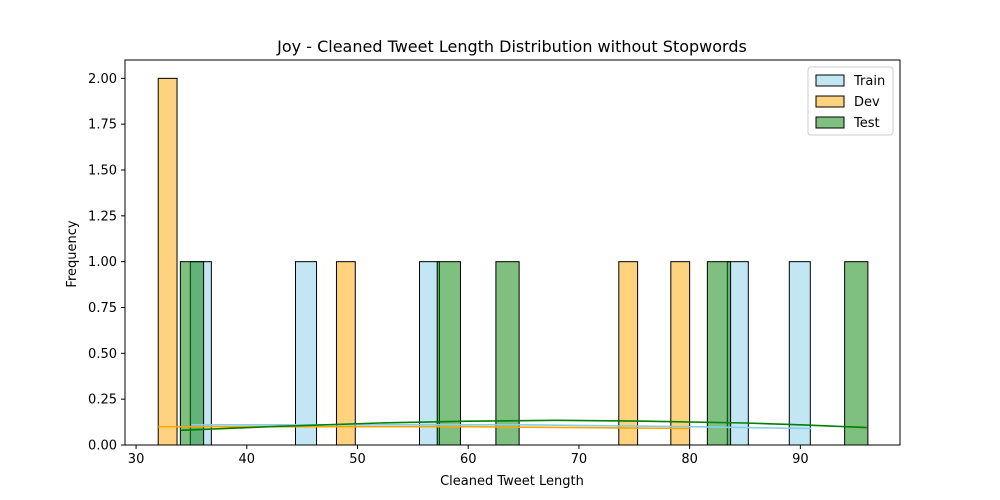 The width and height of the screenshot is (1000, 500). I want to click on x-tick-label: 50, so click(357, 459).